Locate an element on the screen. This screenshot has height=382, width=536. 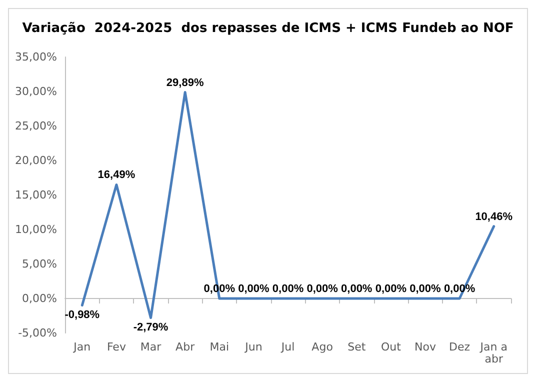
y-tick-label: 5,00% is located at coordinates (39, 264).